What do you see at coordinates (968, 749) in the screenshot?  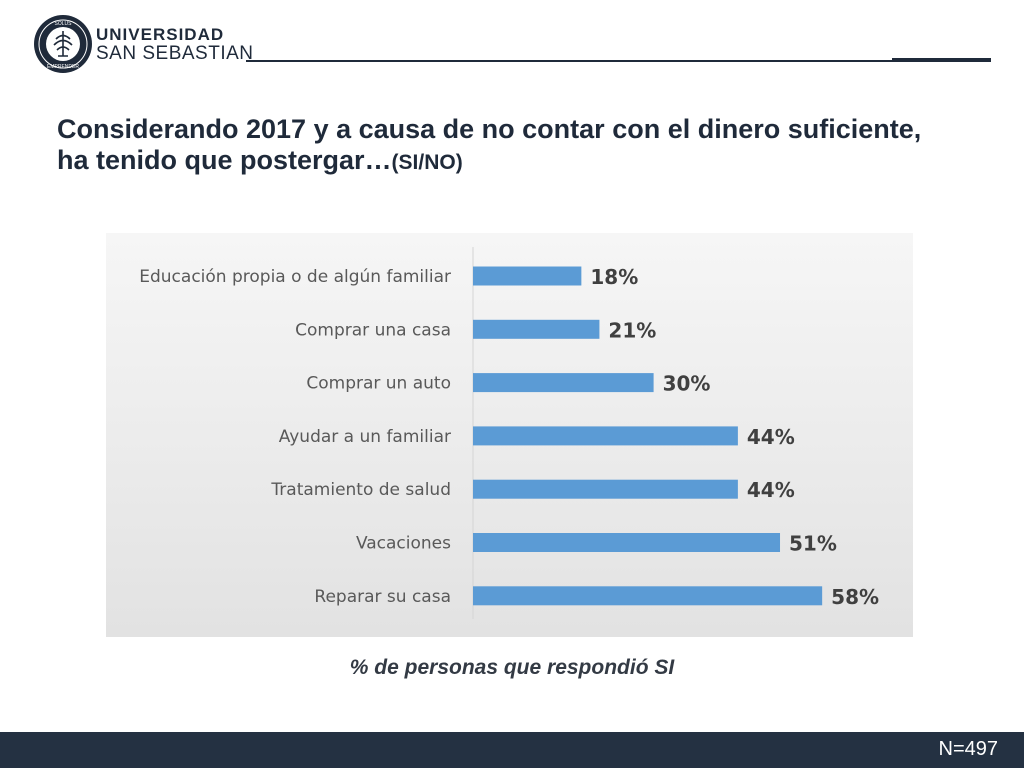 I see `sample-size-label: N=497` at bounding box center [968, 749].